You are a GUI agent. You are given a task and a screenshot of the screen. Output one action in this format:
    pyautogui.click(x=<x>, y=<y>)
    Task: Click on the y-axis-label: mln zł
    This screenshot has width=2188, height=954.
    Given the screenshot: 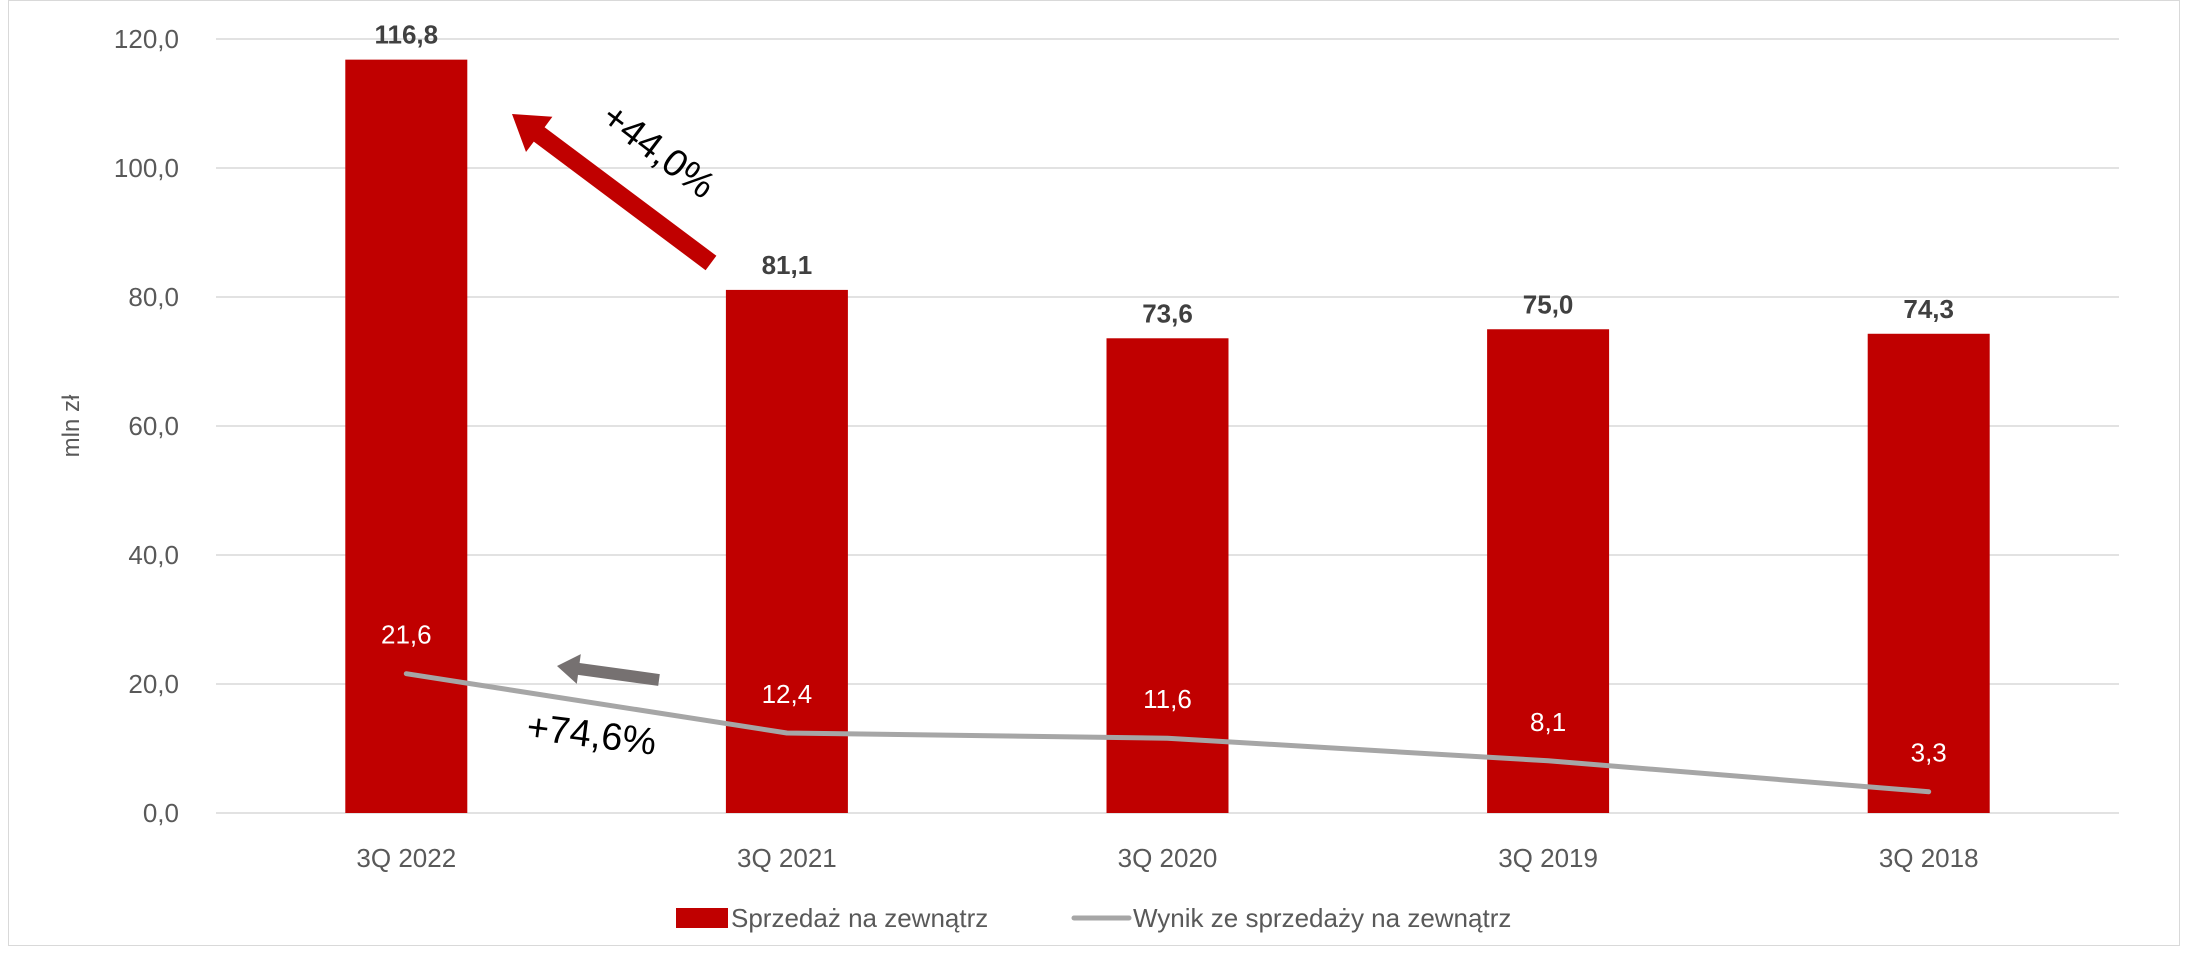 What is the action you would take?
    pyautogui.click(x=71, y=425)
    